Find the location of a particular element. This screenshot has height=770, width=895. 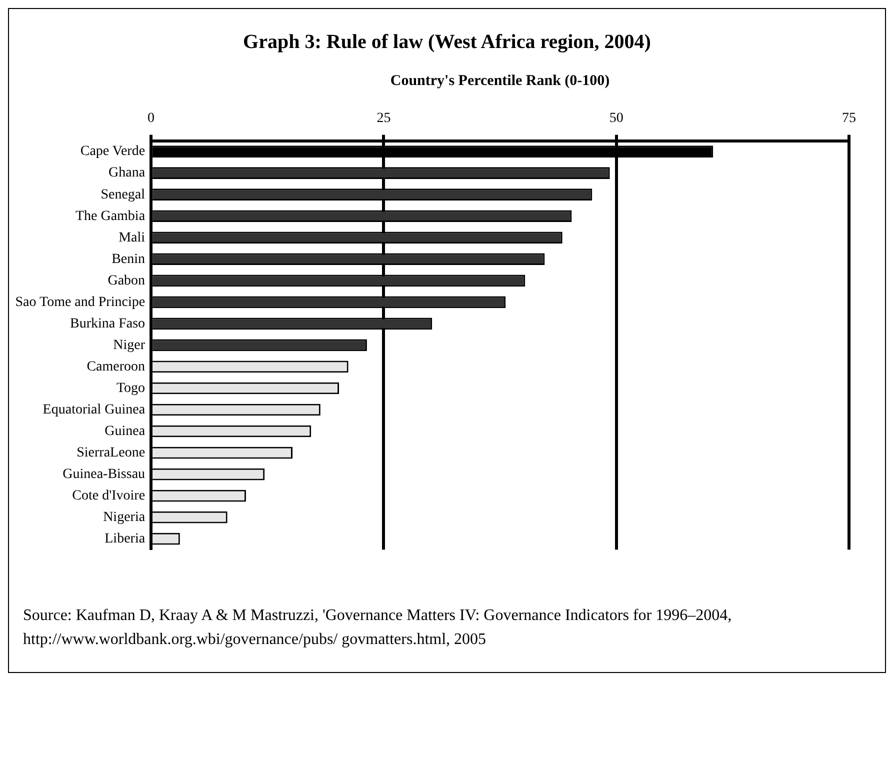

y-tick-label: Senegal is located at coordinates (123, 194).